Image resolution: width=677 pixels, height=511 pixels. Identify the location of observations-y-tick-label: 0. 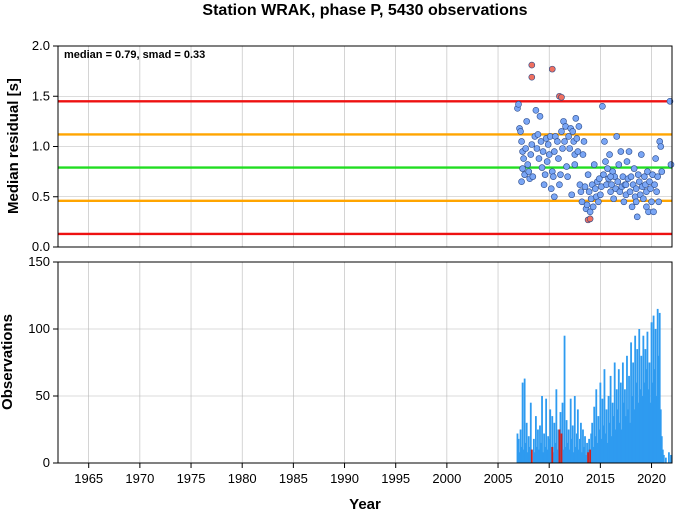
(46, 462).